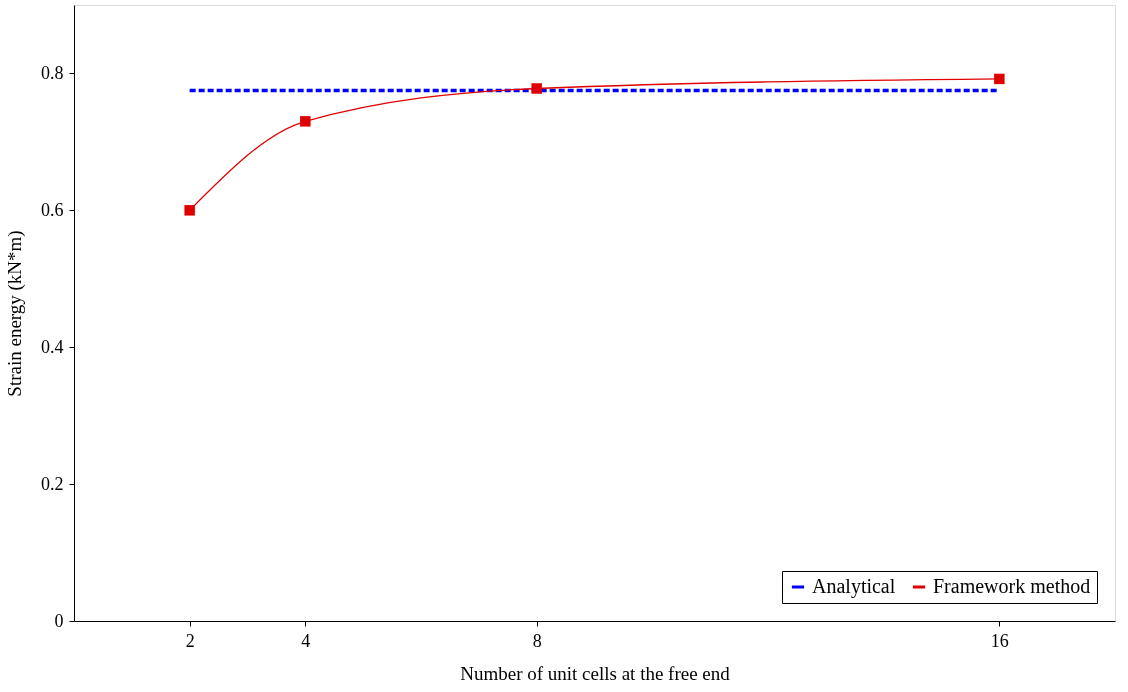 This screenshot has height=692, width=1128. Describe the element at coordinates (52, 72) in the screenshot. I see `y-tick-label: 0.8` at that location.